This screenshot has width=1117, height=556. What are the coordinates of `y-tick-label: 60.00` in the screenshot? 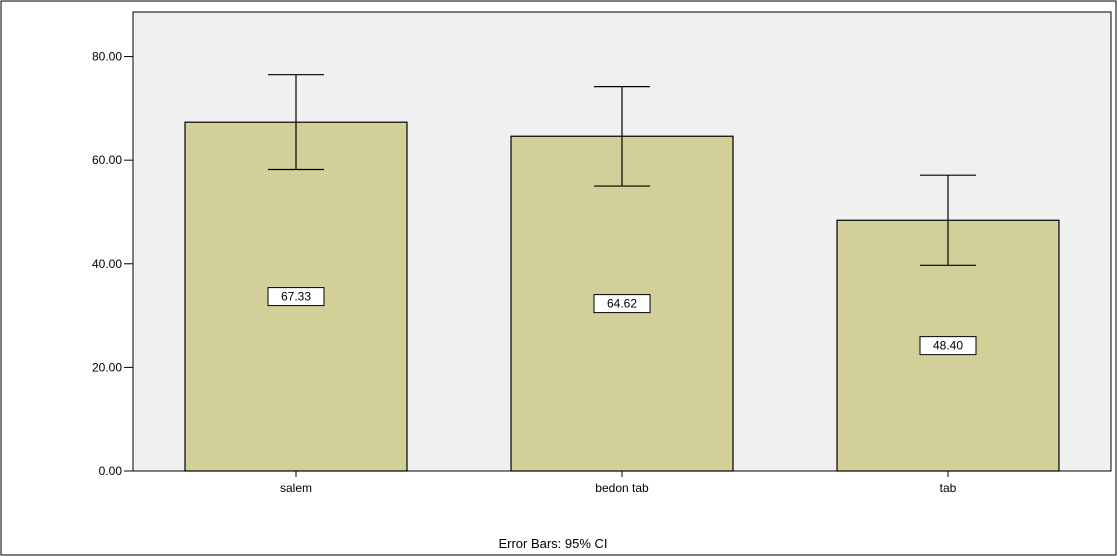 It's located at (107, 160).